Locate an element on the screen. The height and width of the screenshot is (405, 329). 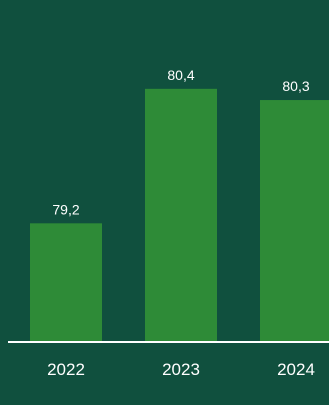
bar-2023 is located at coordinates (181, 214).